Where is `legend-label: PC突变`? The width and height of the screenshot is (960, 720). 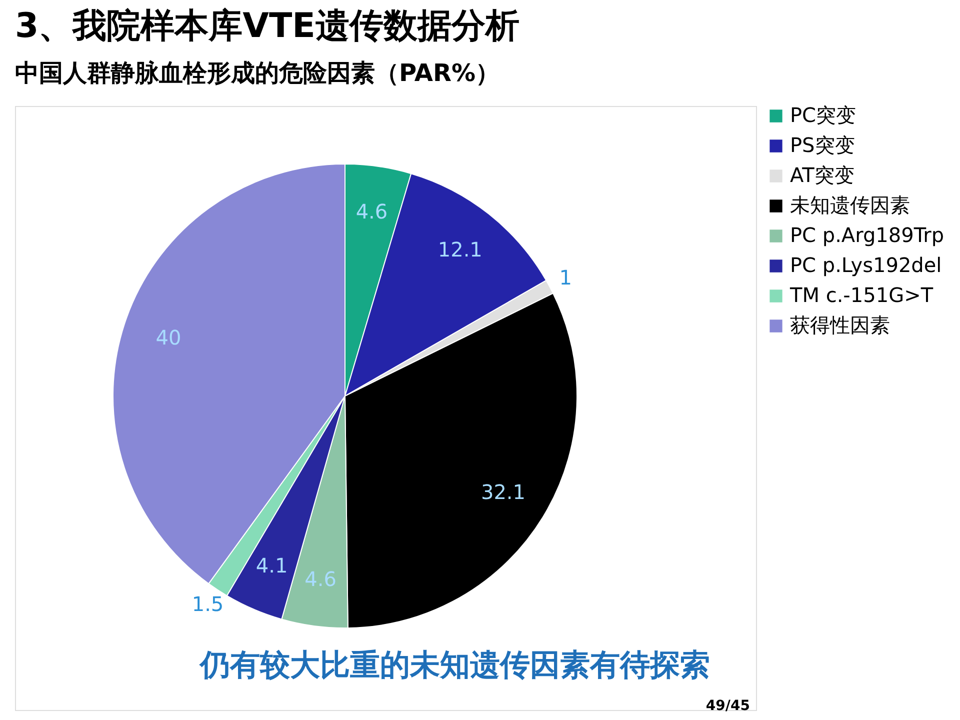
legend-label: PC突变 is located at coordinates (823, 115).